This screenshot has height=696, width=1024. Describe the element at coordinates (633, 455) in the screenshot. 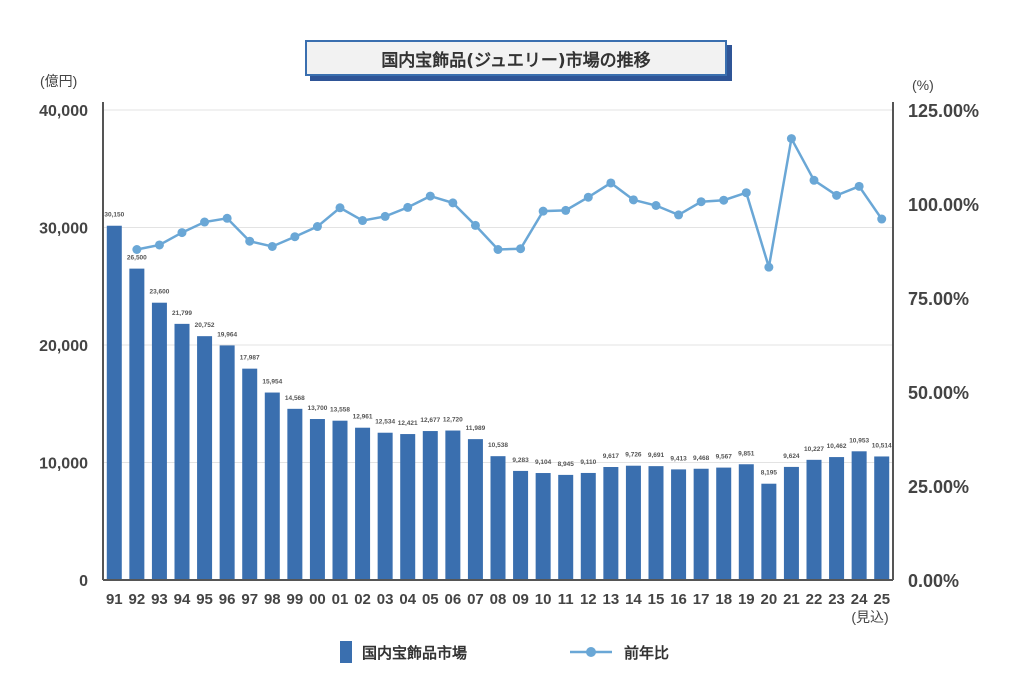

I see `bar-data-label: 9,726` at that location.